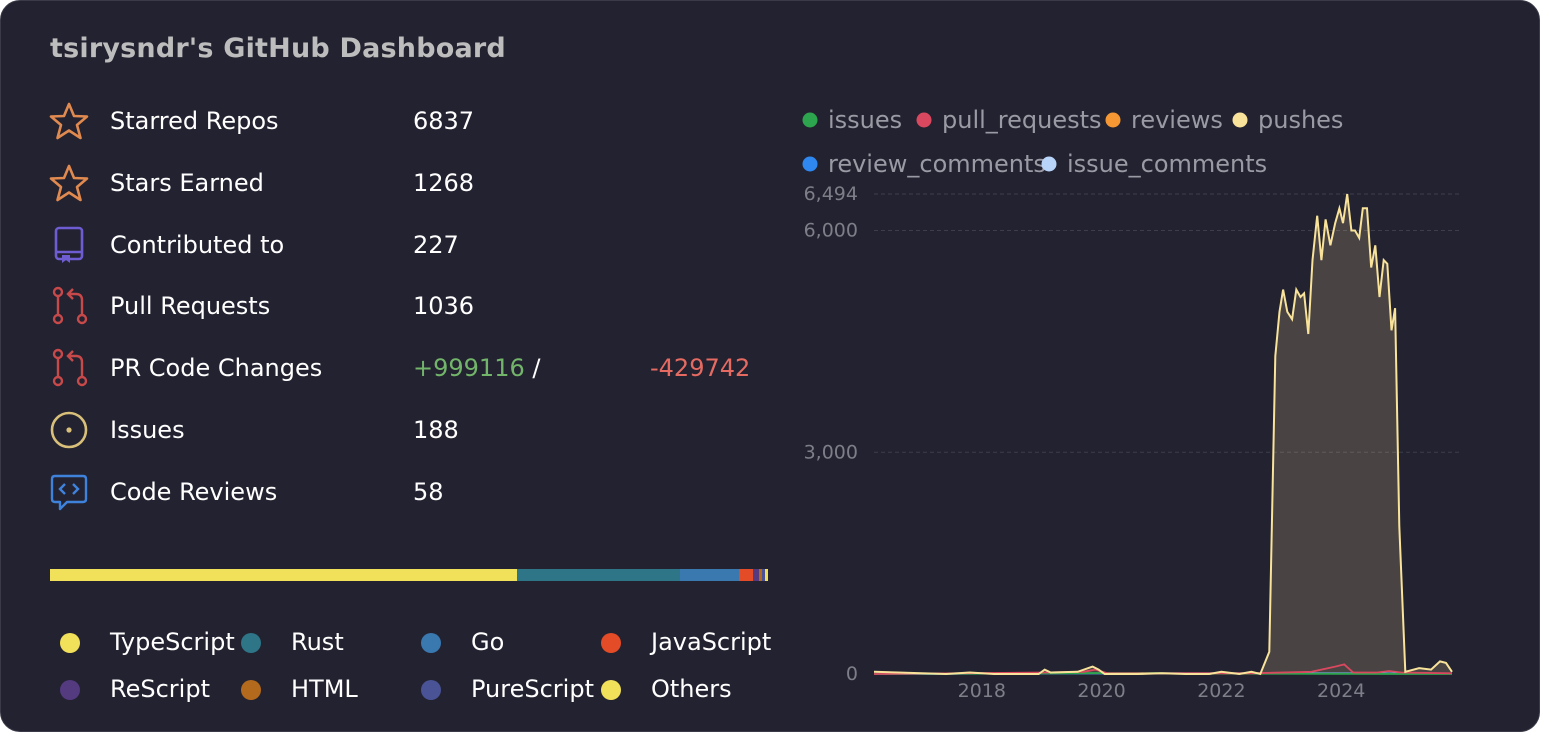 The width and height of the screenshot is (1542, 734). I want to click on y-tick-label: 6,494, so click(831, 194).